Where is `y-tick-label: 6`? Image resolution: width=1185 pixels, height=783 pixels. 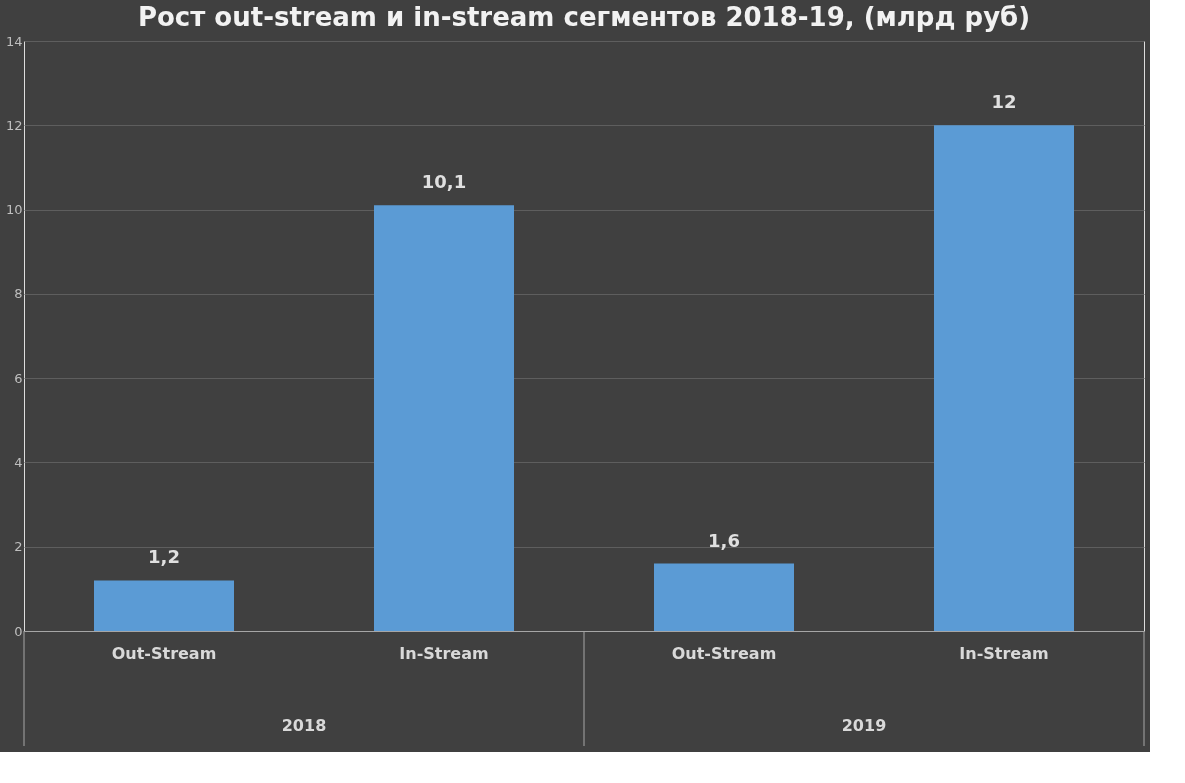 y-tick-label: 6 is located at coordinates (18, 378).